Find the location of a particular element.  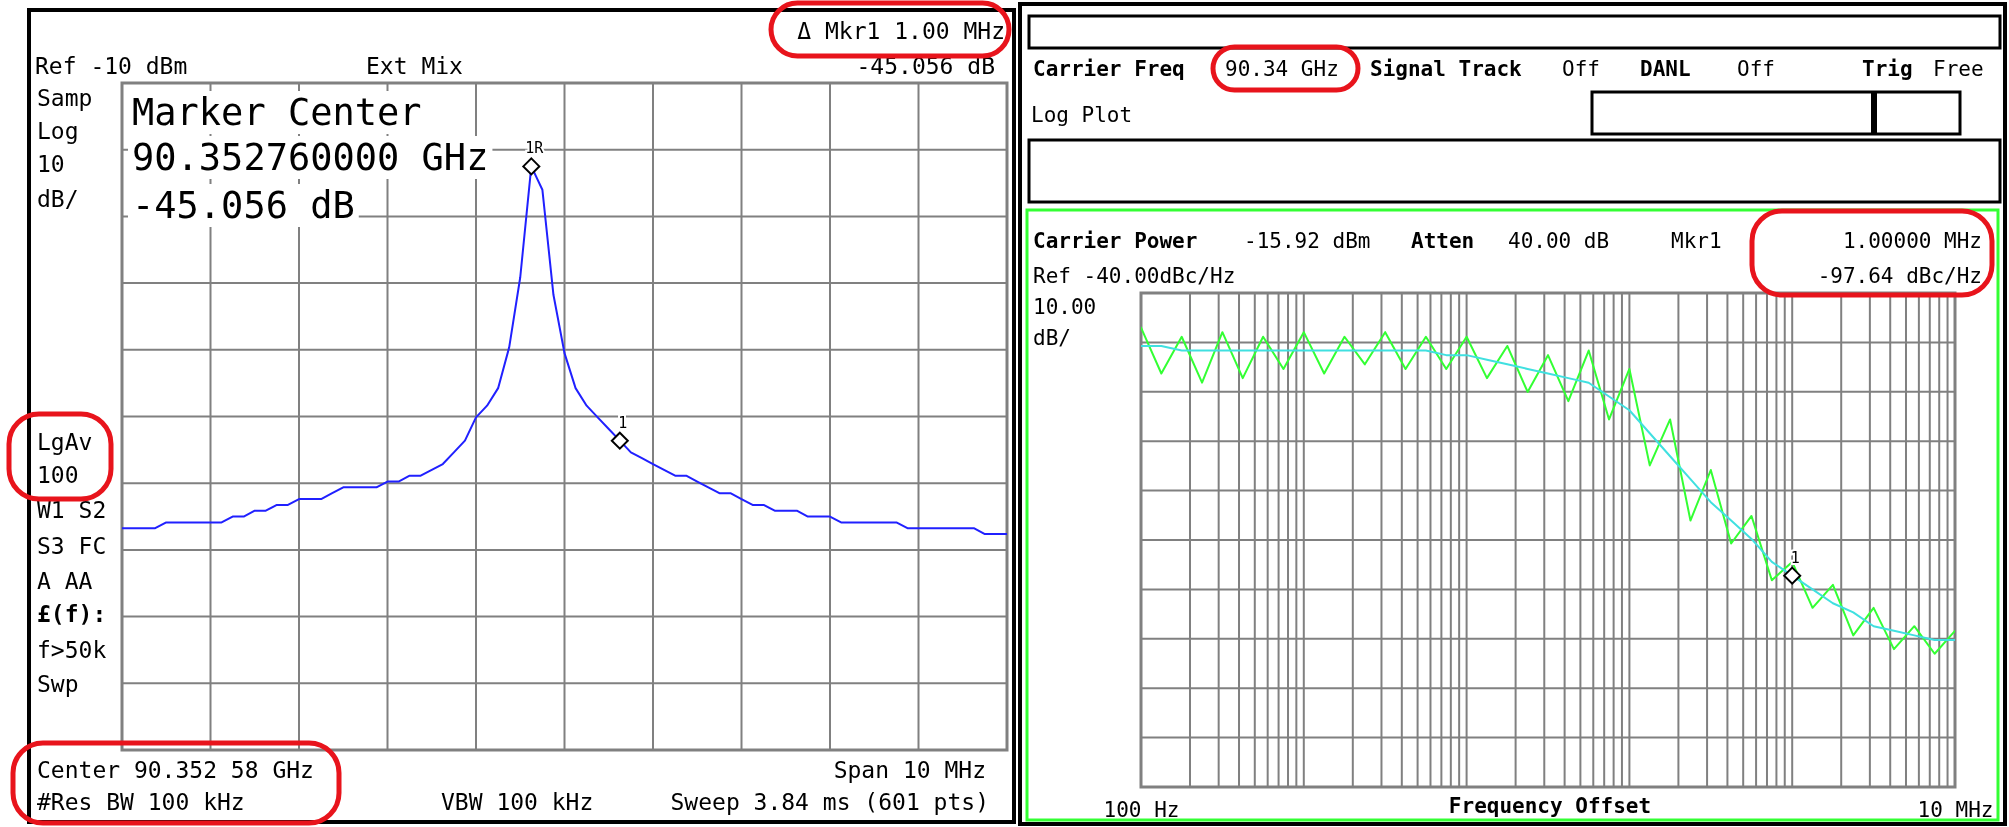

text: Ref -40.00dBc/Hz is located at coordinates (1134, 276).